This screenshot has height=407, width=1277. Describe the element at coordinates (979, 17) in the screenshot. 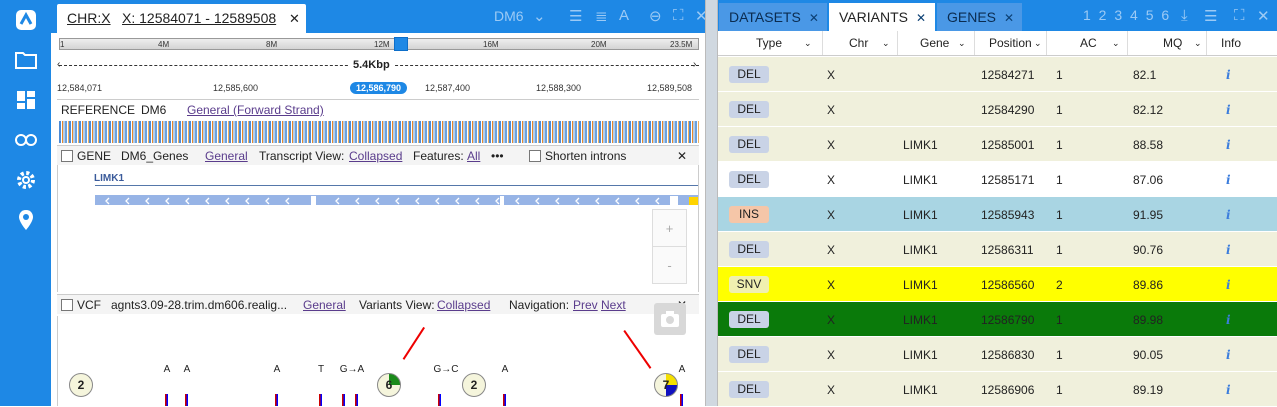

I see `tab-genes: GENES ✕` at that location.